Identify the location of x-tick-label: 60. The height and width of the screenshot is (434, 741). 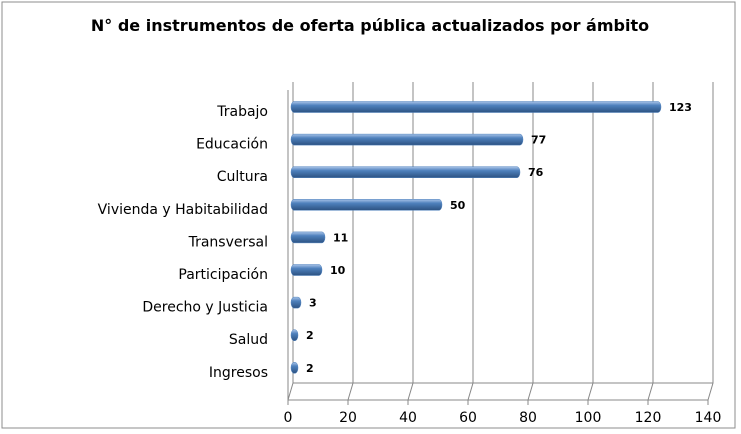
(468, 418).